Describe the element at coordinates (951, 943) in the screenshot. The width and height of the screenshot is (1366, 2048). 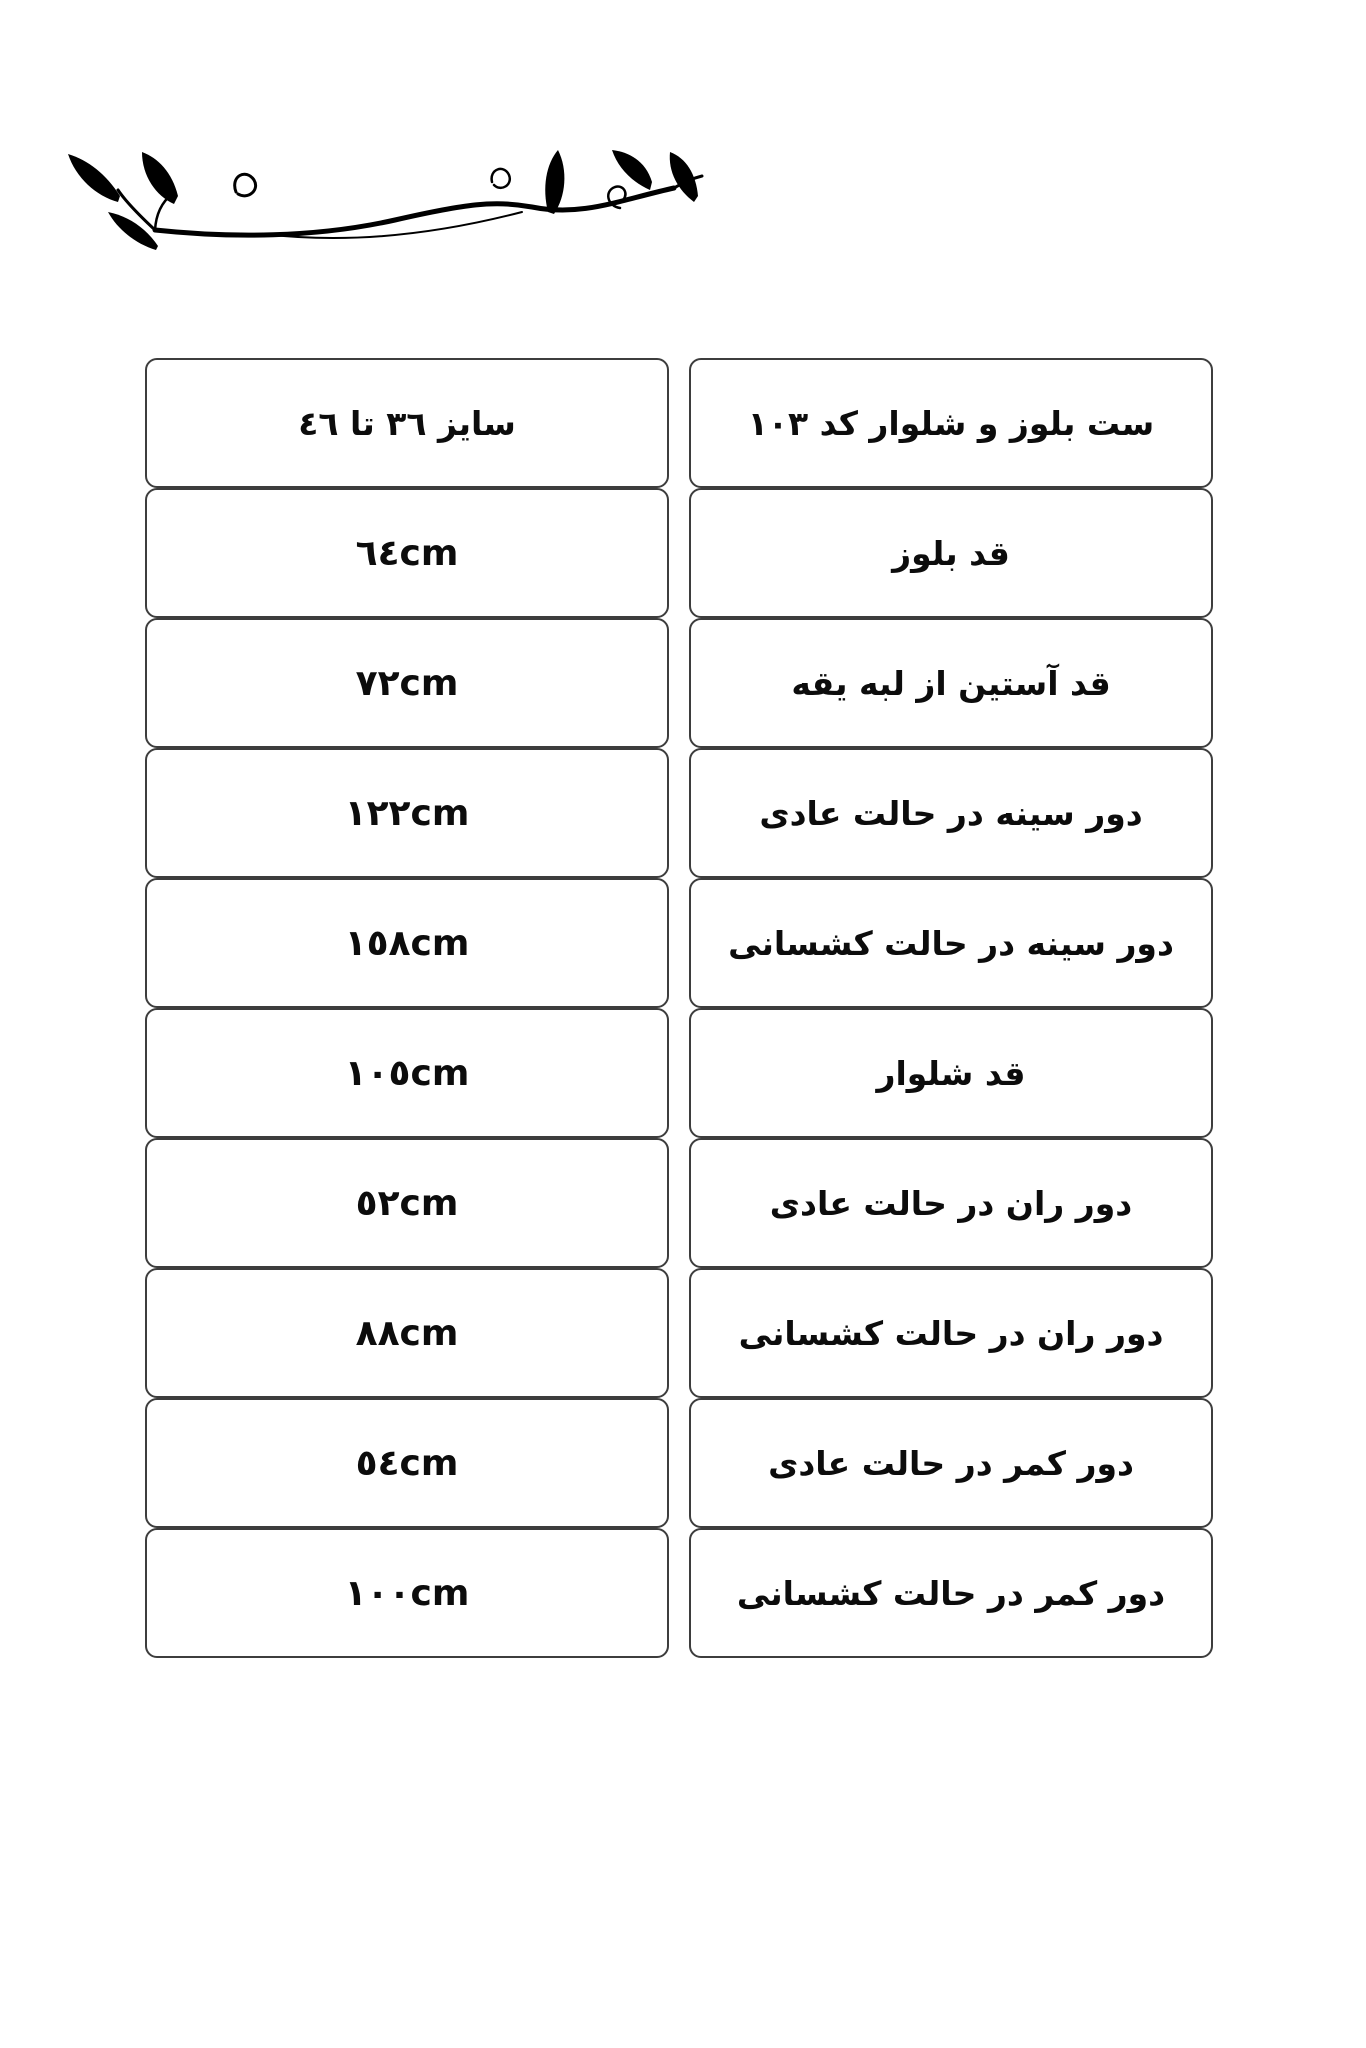
I see `measurement-label-cell: دور سینه در حالت کشسانی` at that location.